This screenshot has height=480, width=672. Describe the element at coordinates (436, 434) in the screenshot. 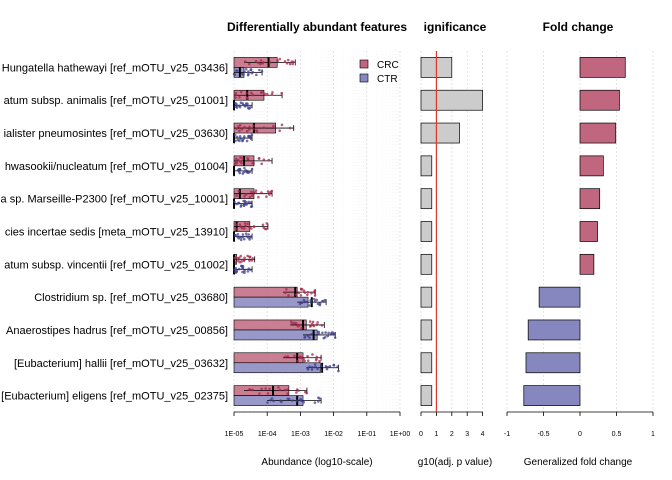

I see `significance-tick-label: 1` at that location.